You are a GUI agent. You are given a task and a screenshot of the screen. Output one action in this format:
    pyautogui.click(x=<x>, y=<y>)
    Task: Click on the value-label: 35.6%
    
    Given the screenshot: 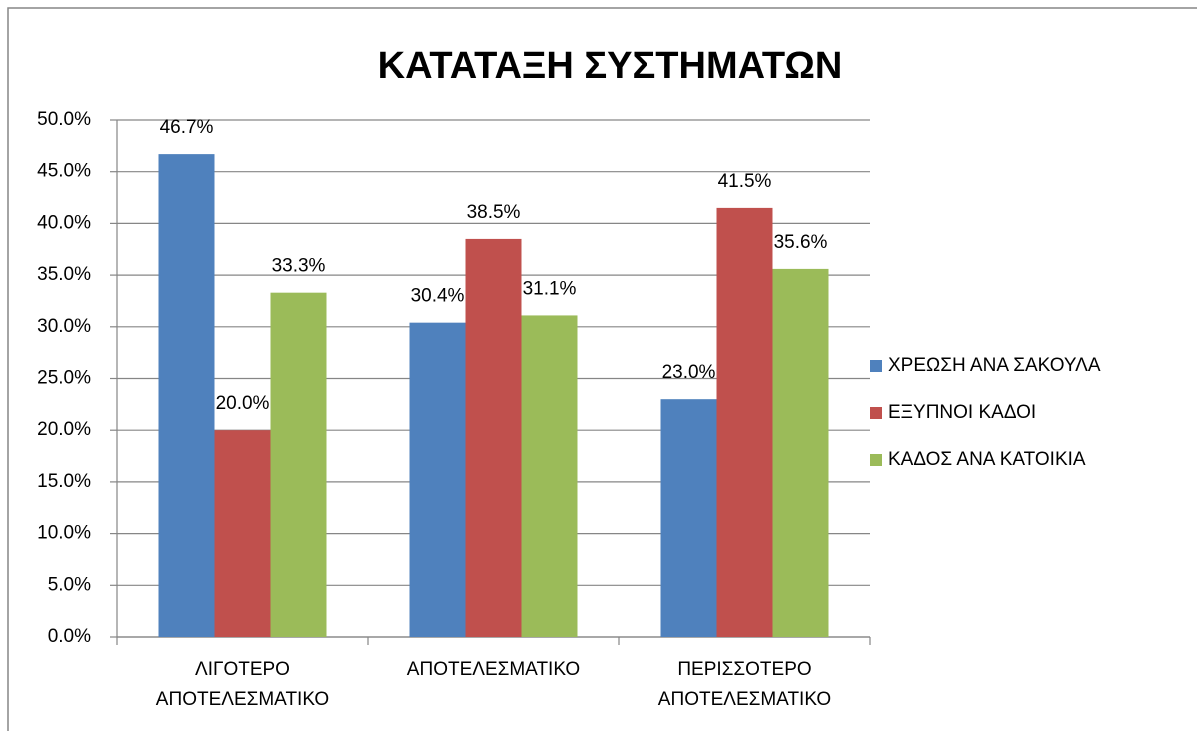 What is the action you would take?
    pyautogui.click(x=801, y=242)
    